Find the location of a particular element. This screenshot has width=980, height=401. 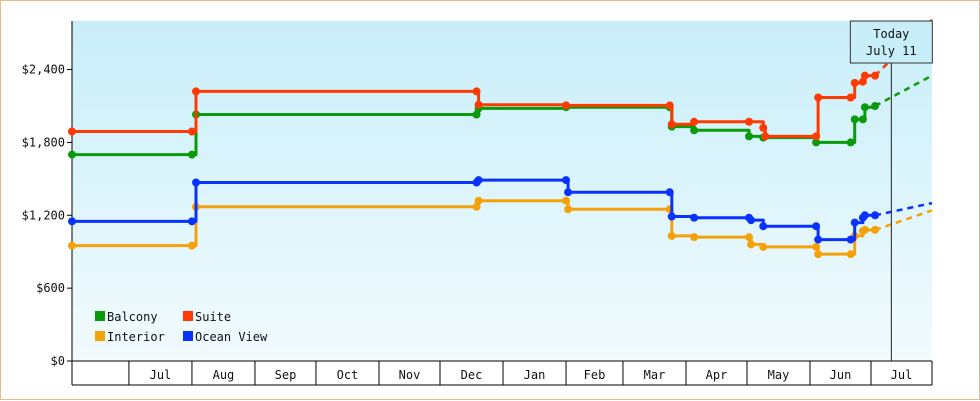

y-tick-label: $2,400 is located at coordinates (43, 70).